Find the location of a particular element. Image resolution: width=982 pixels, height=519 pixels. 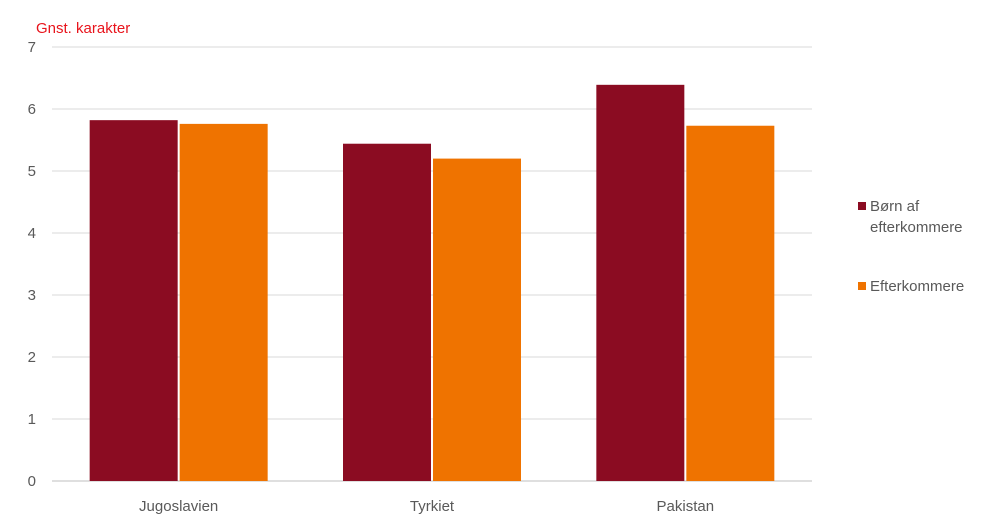

legend-label-series-2: Efterkommere is located at coordinates (917, 286).